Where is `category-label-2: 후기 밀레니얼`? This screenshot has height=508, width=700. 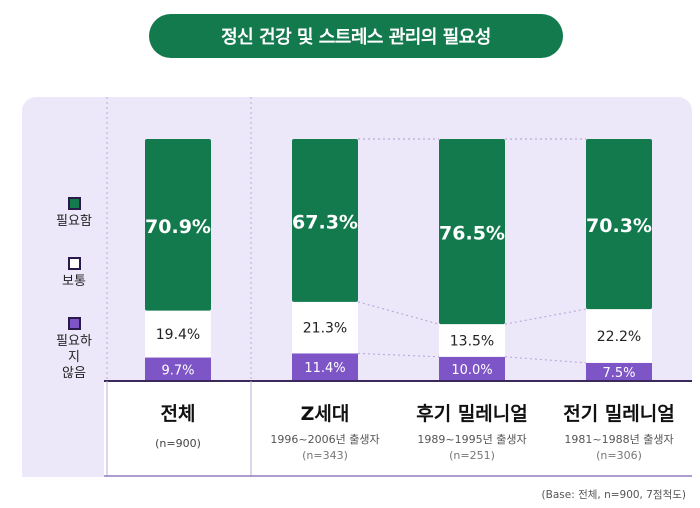
category-label-2: 후기 밀레니얼 is located at coordinates (472, 414).